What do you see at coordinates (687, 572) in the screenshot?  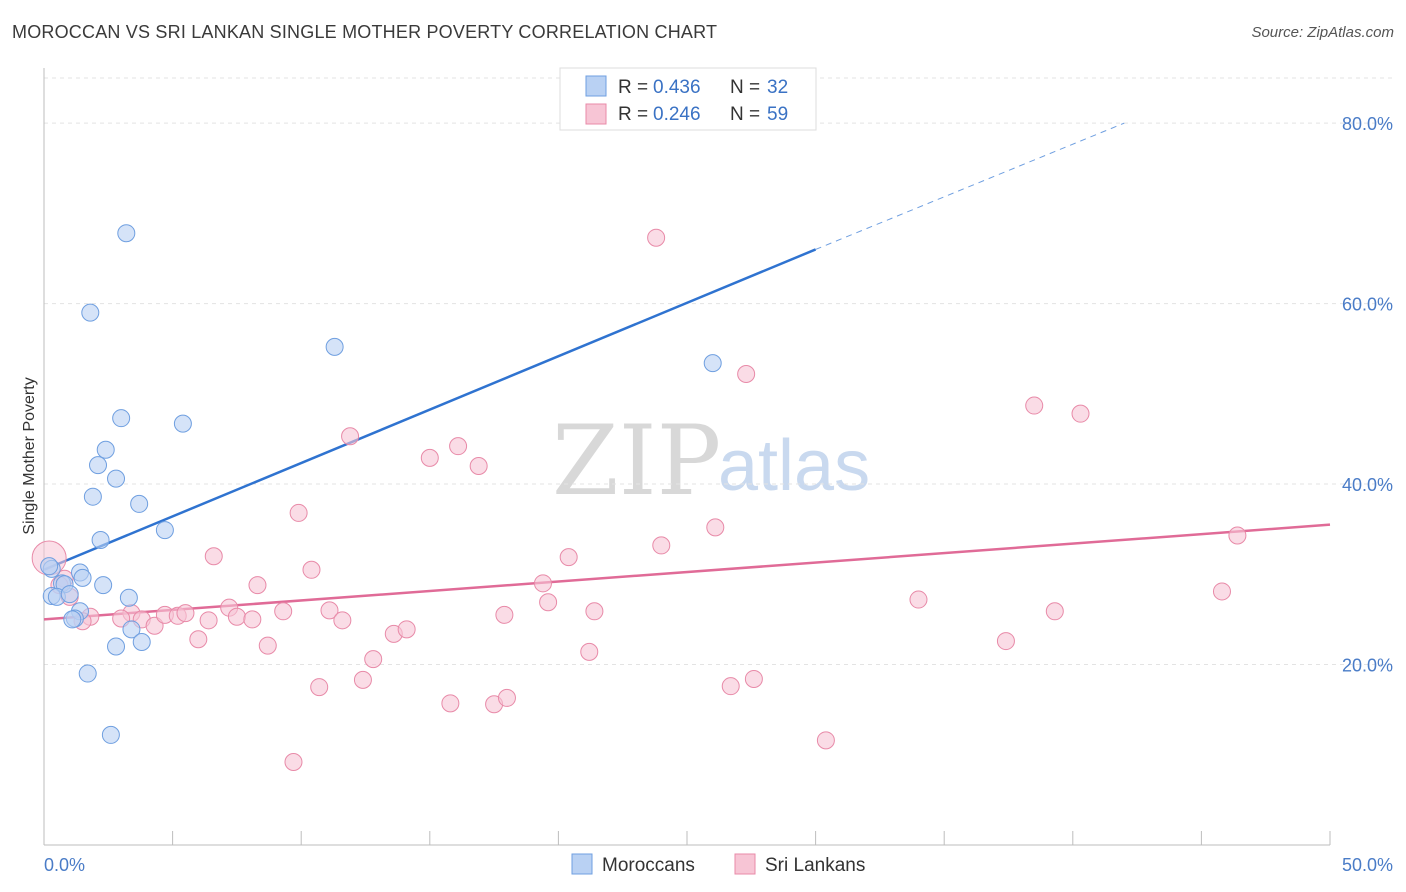 I see `trend-line-sri-lankans` at bounding box center [687, 572].